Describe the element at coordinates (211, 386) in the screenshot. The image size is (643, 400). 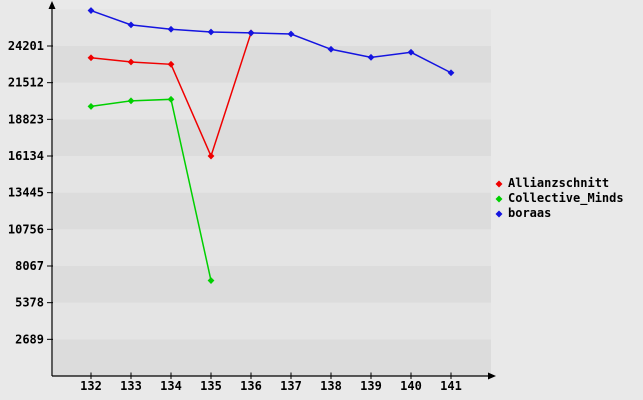
I see `x-tick-label: 135` at that location.